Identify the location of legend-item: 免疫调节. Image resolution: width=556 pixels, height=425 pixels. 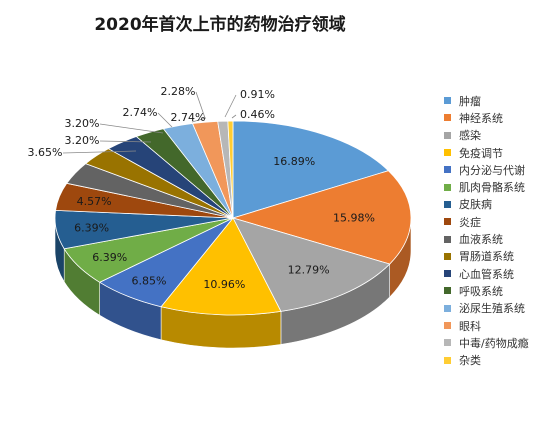
(500, 152).